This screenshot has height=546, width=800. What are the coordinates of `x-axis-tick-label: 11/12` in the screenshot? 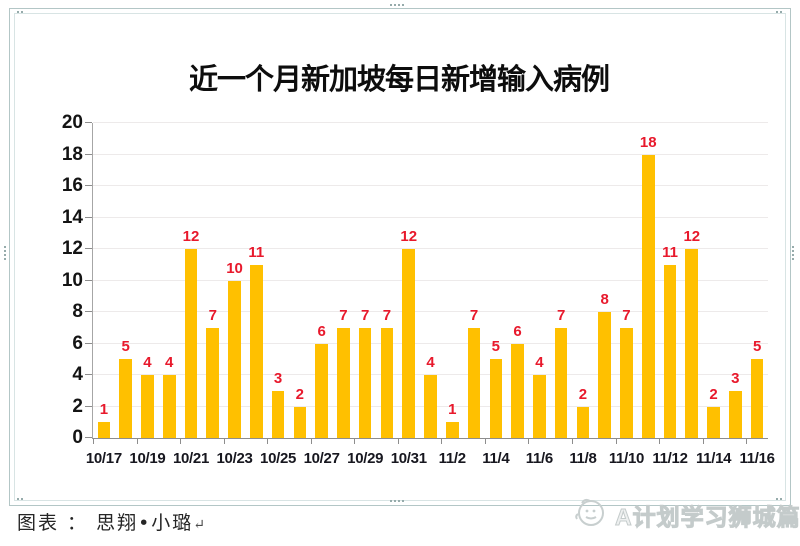 It's located at (670, 458).